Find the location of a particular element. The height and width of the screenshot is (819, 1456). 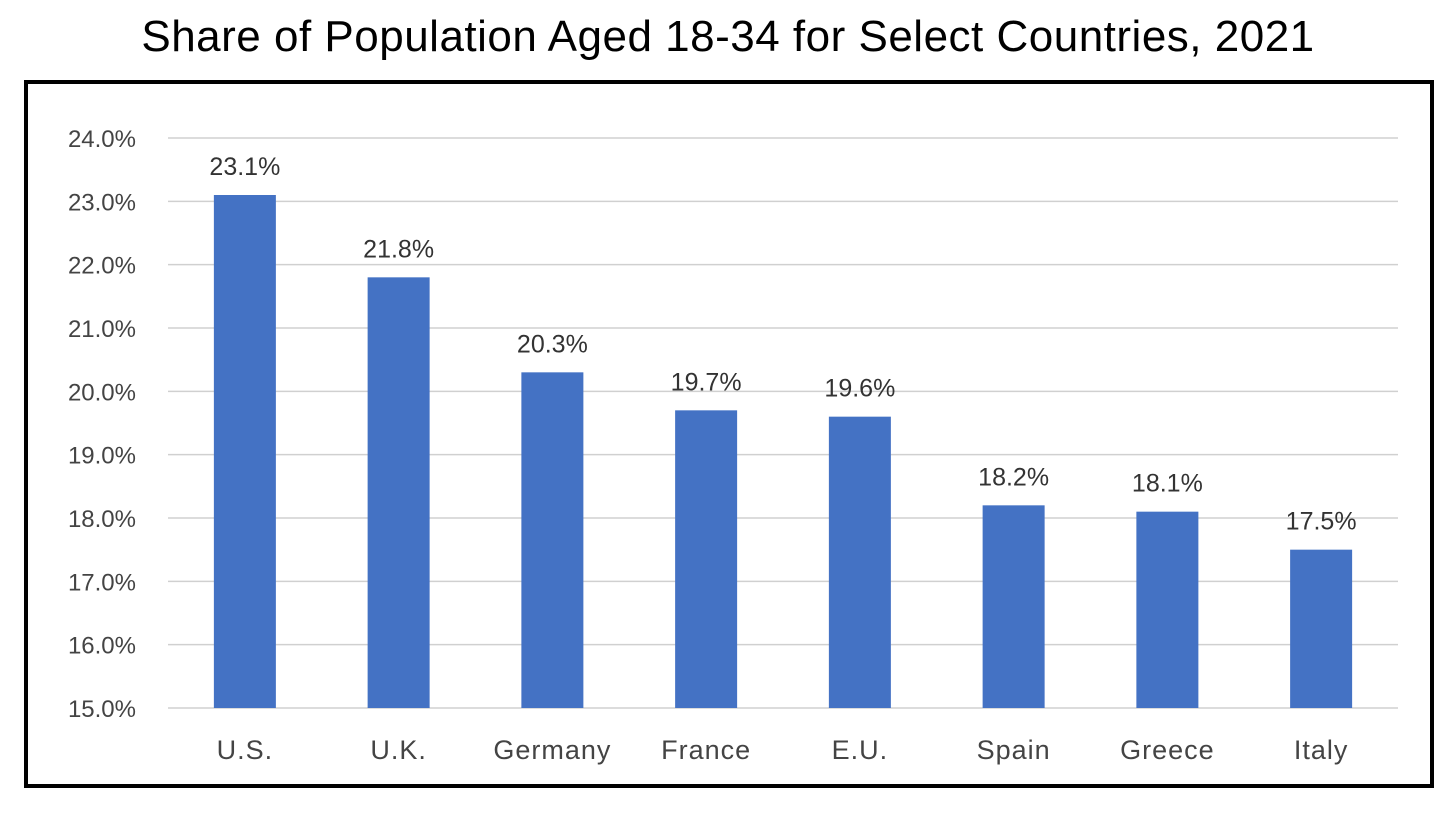

data-label: 20.3% is located at coordinates (552, 344).